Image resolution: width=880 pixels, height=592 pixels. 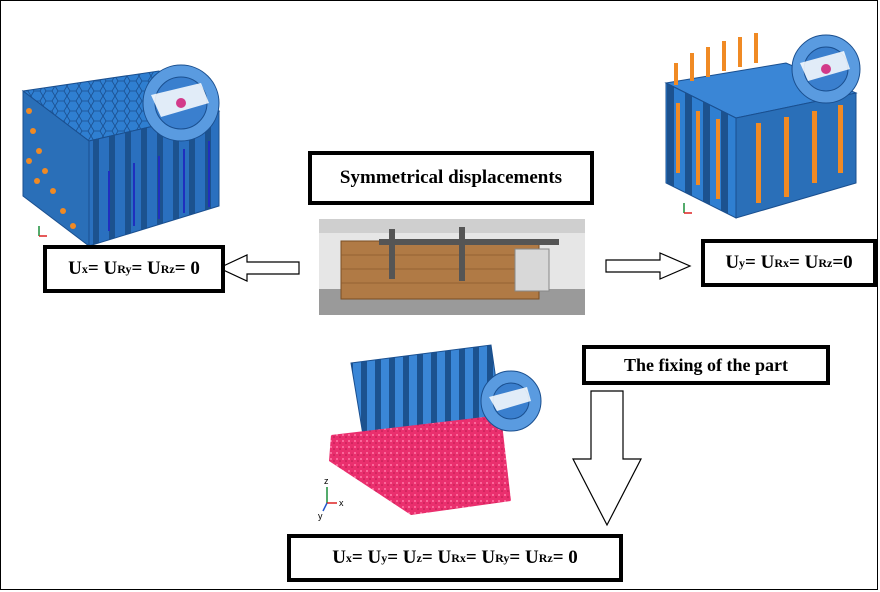 I want to click on fixing-label-text: The fixing of the part, so click(x=706, y=364).